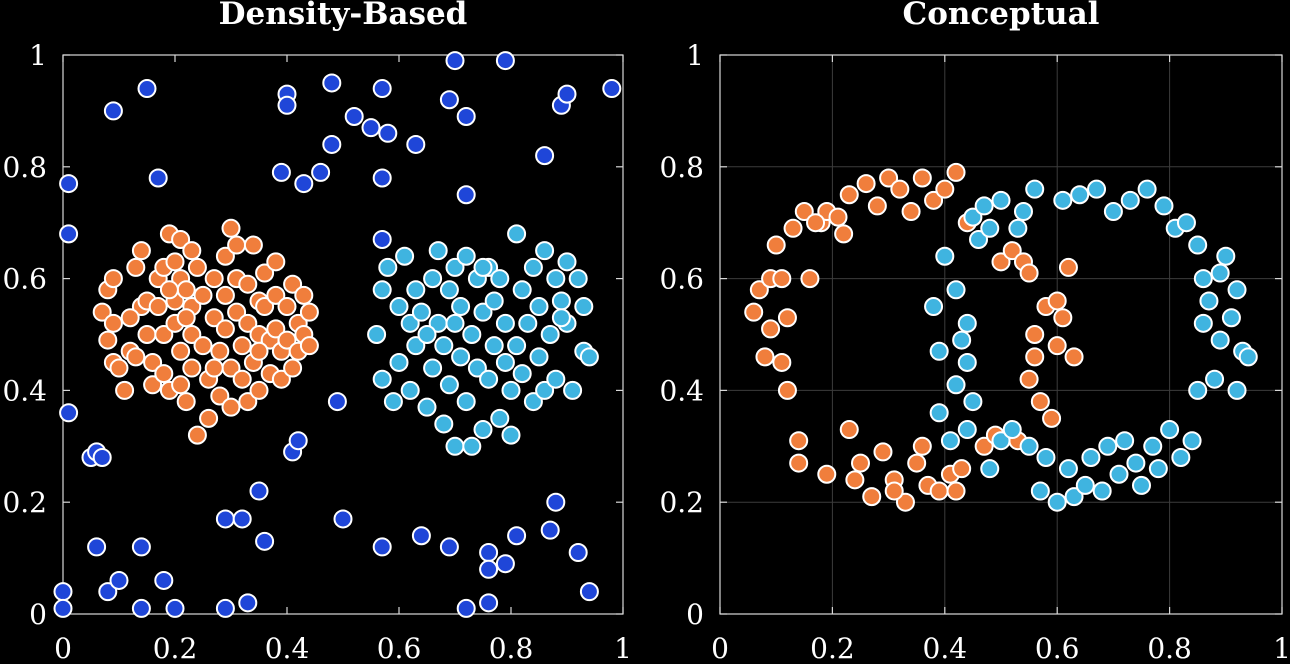 The height and width of the screenshot is (664, 1290). Describe the element at coordinates (681, 502) in the screenshot. I see `y-tick-label: 0.2` at that location.